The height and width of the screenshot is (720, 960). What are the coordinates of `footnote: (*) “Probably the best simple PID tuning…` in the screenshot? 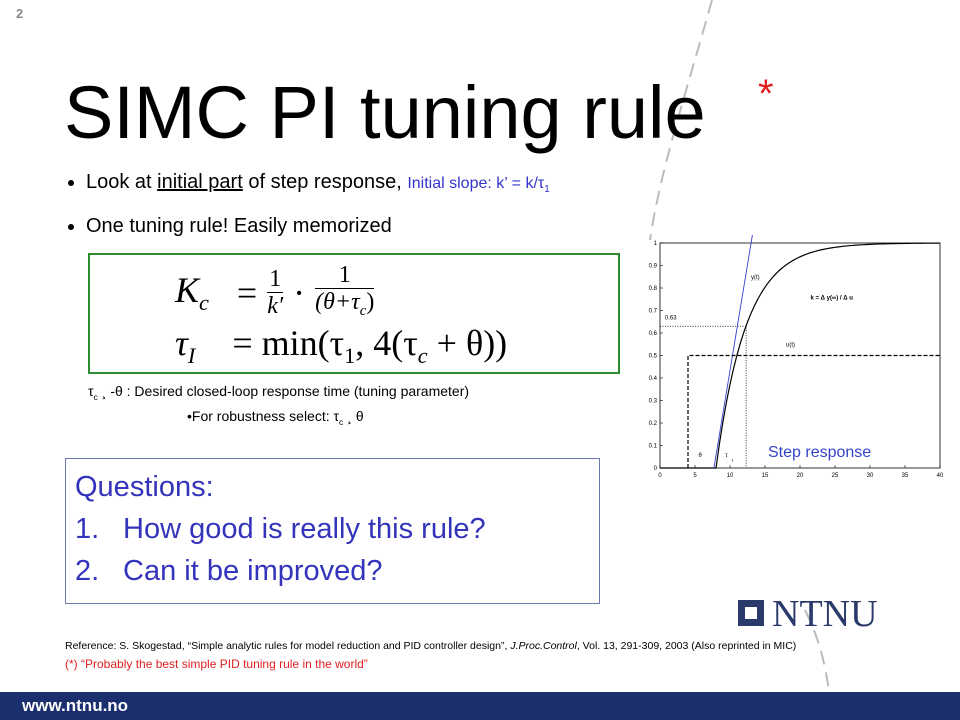 It's located at (216, 664).